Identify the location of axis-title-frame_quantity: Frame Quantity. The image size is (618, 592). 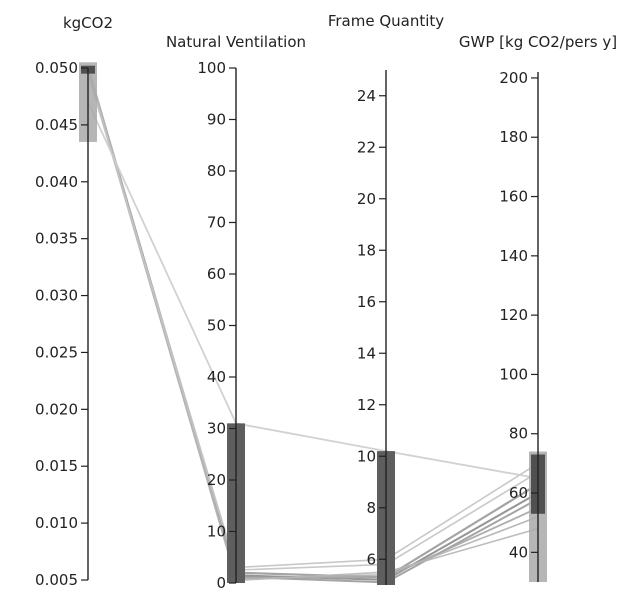
(386, 21).